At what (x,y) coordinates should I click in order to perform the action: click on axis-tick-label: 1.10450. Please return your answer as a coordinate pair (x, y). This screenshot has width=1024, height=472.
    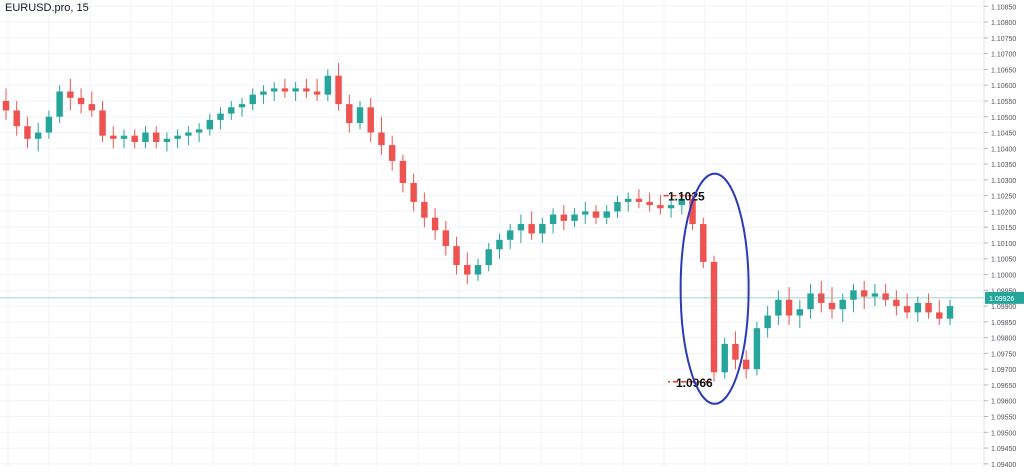
    Looking at the image, I should click on (1003, 134).